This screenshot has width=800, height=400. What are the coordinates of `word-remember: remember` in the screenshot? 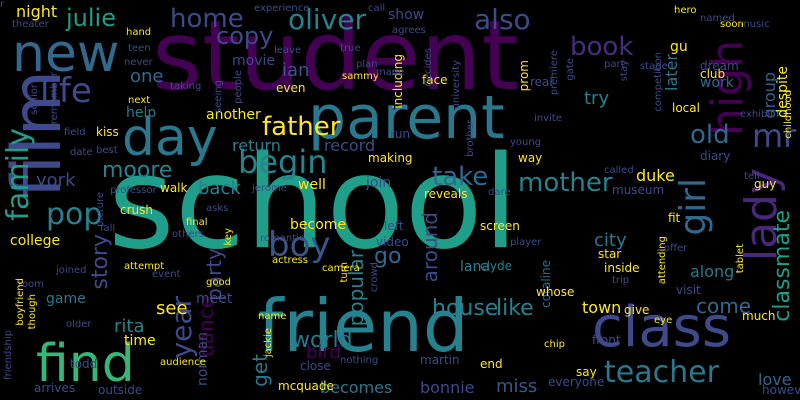 It's located at (54, 98).